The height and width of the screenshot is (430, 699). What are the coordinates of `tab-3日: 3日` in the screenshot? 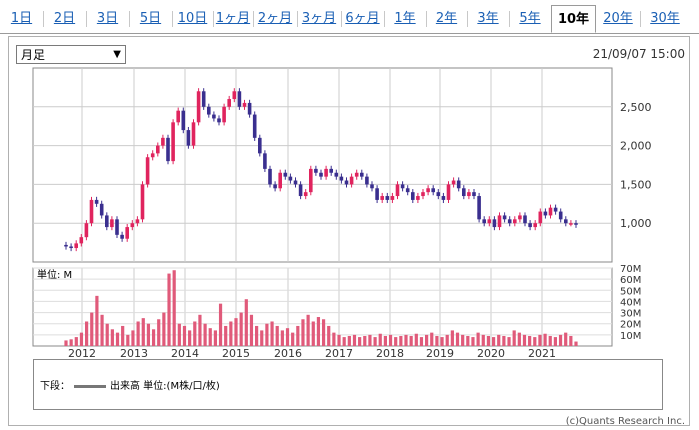 It's located at (107, 18).